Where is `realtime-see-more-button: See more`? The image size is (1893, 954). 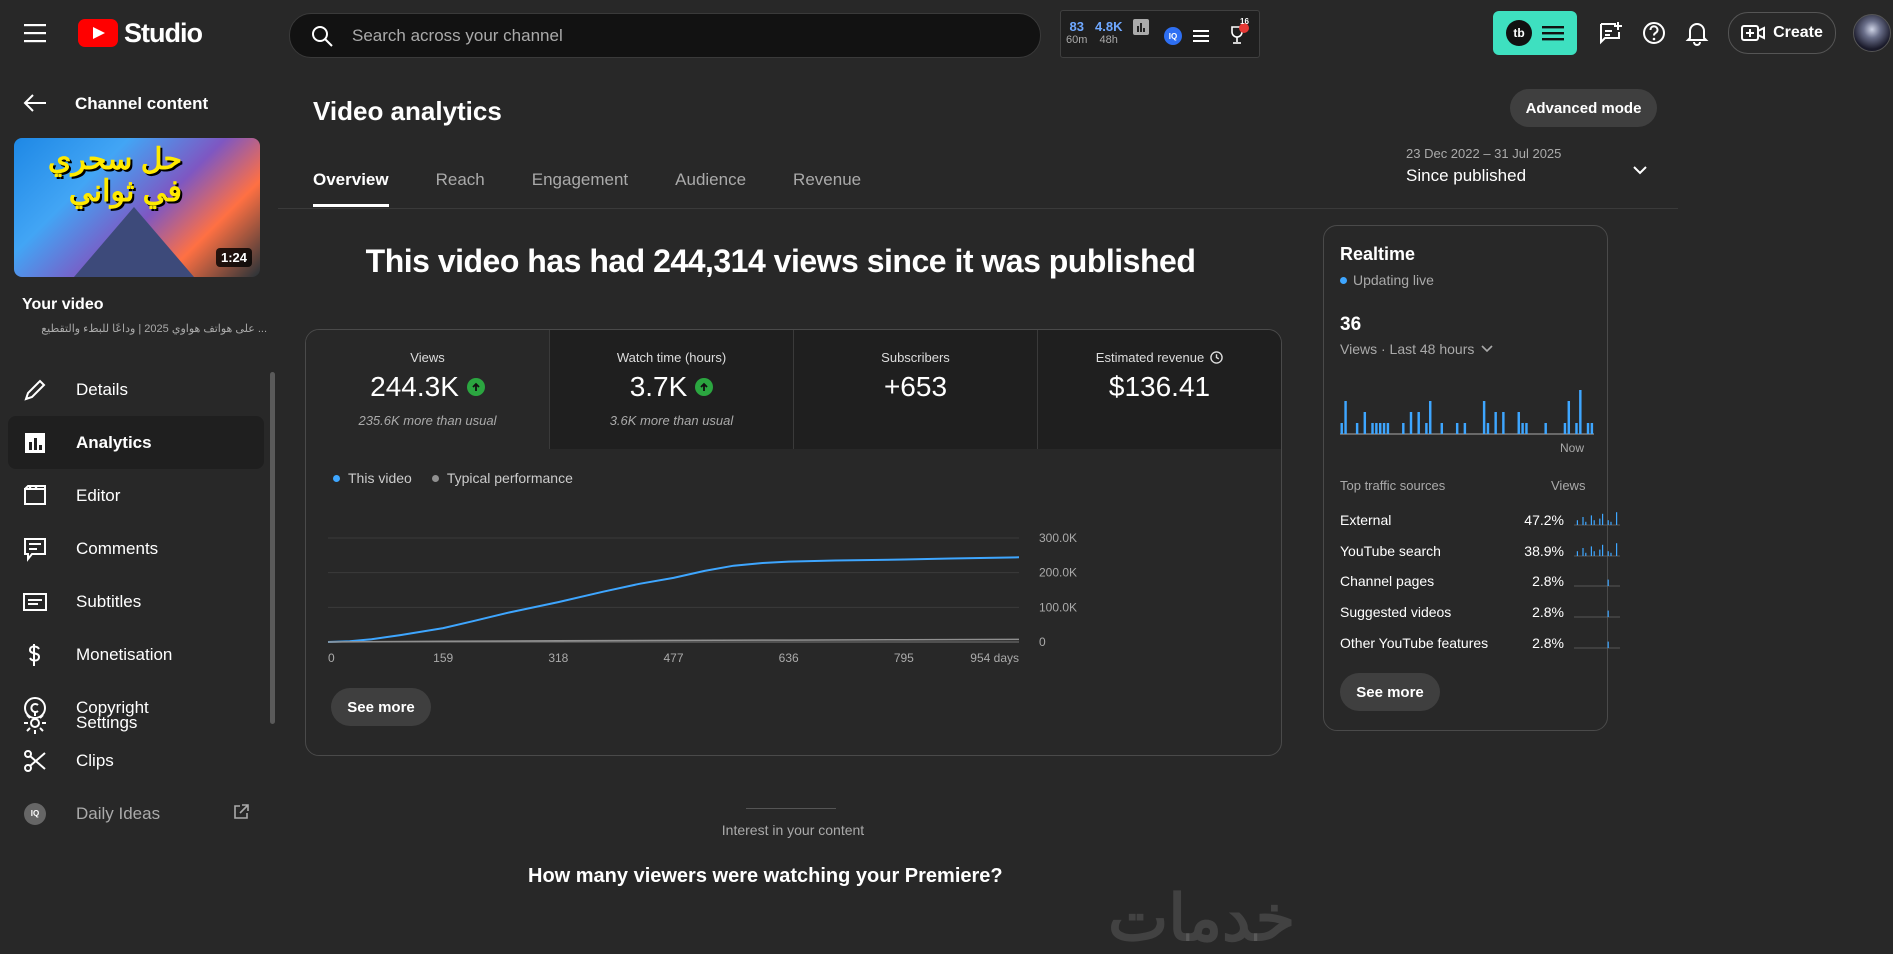 realtime-see-more-button: See more is located at coordinates (1390, 692).